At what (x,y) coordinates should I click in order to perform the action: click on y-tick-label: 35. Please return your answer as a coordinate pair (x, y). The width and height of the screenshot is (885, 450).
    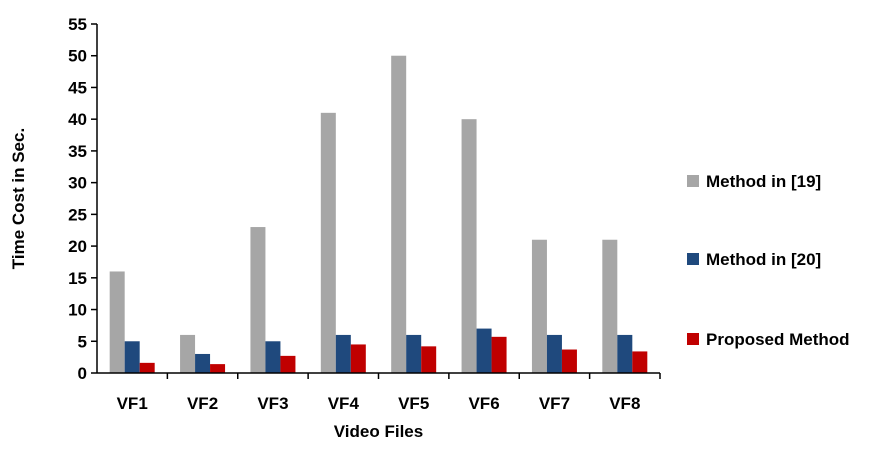
    Looking at the image, I should click on (77, 151).